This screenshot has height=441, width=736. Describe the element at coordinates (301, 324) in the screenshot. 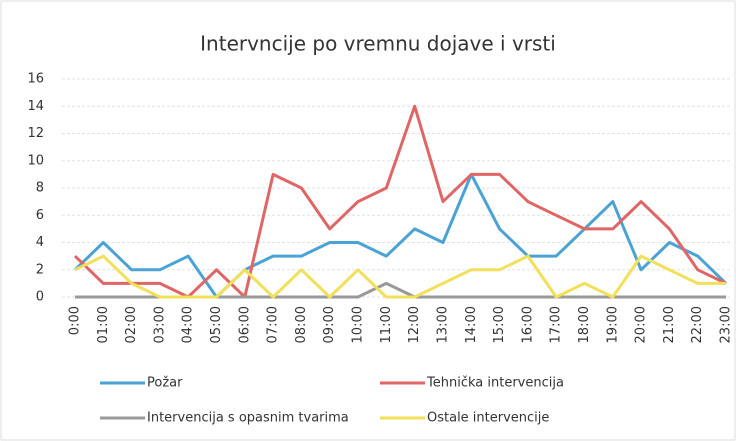

I see `x-tick-label: 08:00` at that location.